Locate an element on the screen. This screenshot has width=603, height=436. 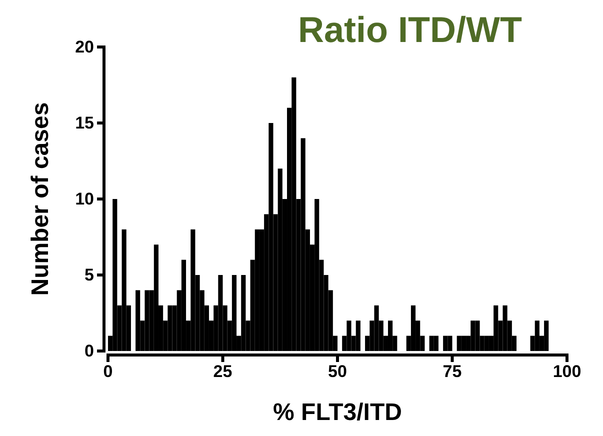
chart-title: Ratio ITD/WT is located at coordinates (410, 29).